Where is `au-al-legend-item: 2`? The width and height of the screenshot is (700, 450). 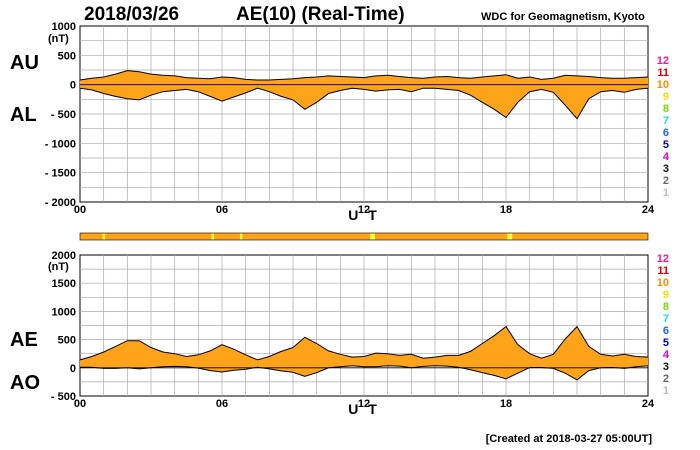 au-al-legend-item: 2 is located at coordinates (666, 181).